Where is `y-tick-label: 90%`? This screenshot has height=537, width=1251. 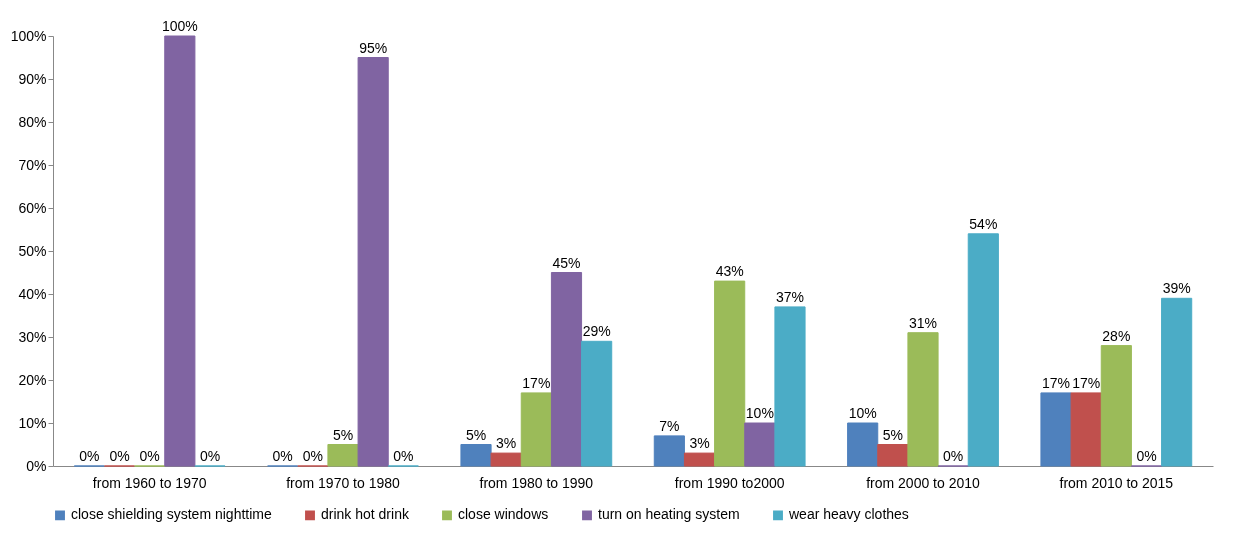
y-tick-label: 90% is located at coordinates (32, 78).